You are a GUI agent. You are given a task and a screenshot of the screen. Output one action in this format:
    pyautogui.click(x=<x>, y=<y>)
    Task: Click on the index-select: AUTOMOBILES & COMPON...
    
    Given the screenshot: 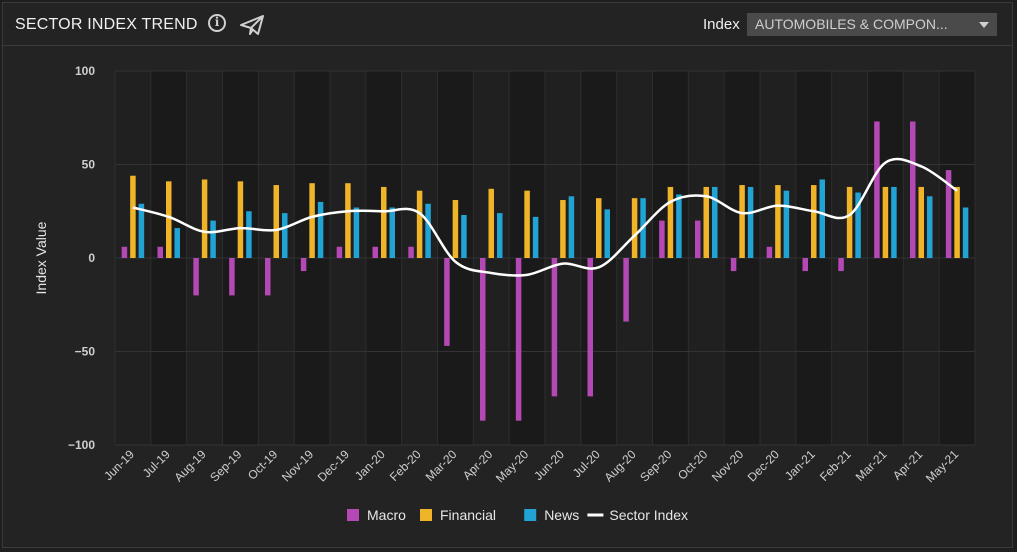 What is the action you would take?
    pyautogui.click(x=872, y=24)
    